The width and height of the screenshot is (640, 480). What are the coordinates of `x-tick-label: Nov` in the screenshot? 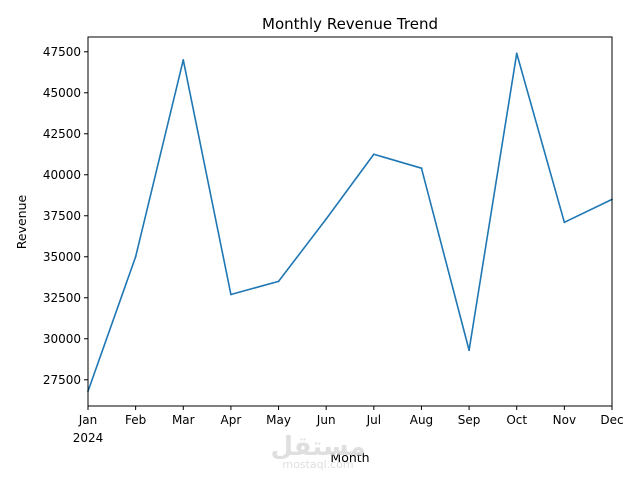 It's located at (564, 420).